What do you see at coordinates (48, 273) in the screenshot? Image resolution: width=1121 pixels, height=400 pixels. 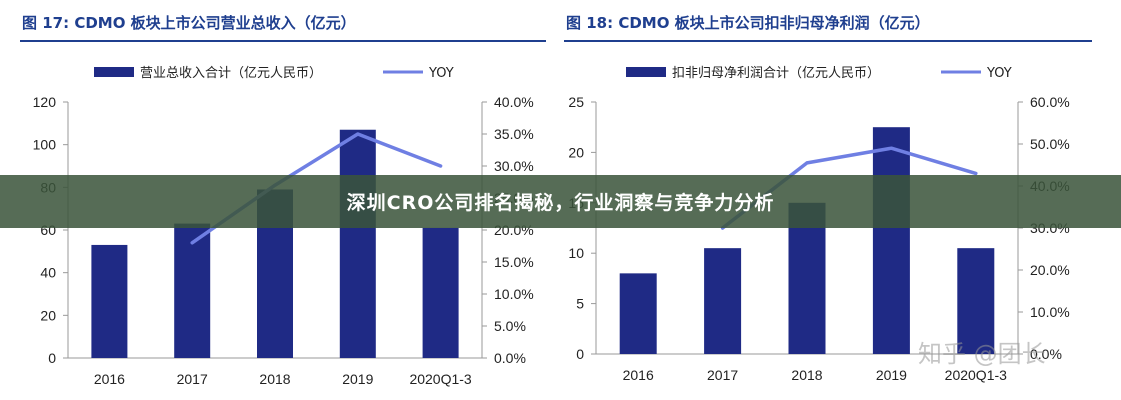 I see `left-tick-label: 40` at bounding box center [48, 273].